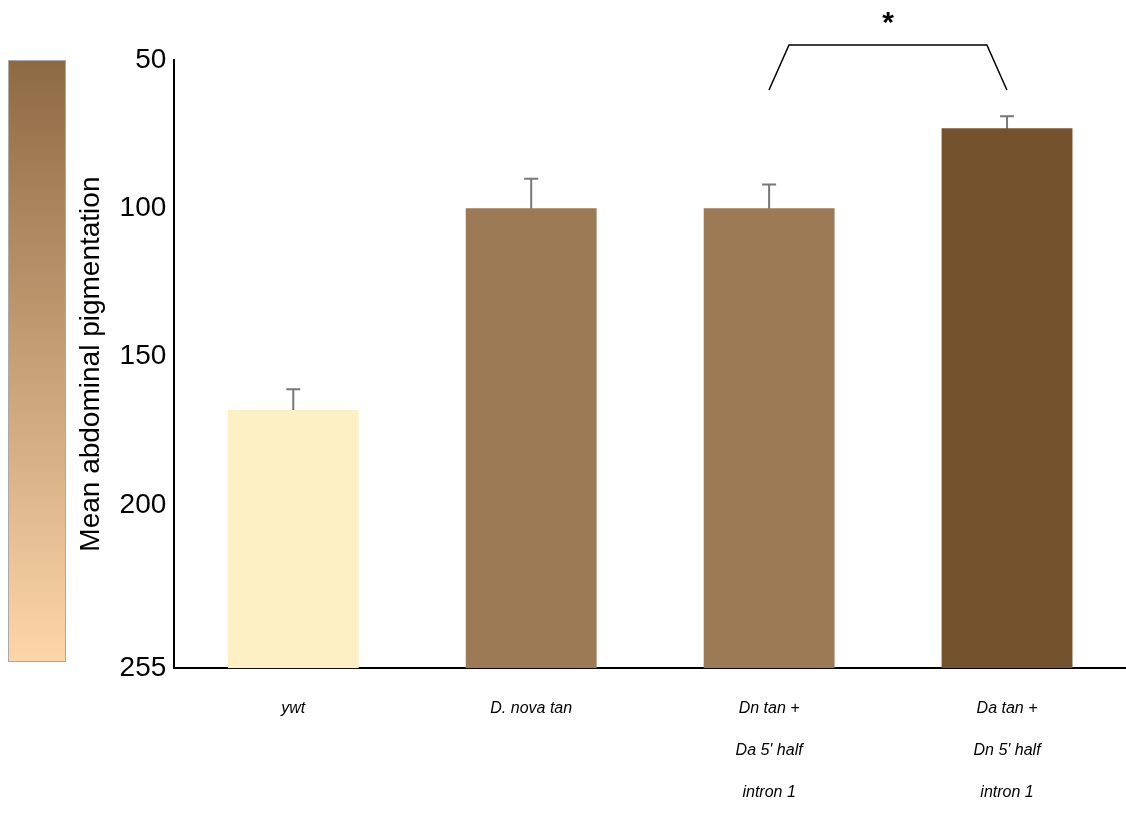 The width and height of the screenshot is (1126, 833). What do you see at coordinates (1007, 749) in the screenshot?
I see `category-label: Da tan + Dn 5' half intron 1` at bounding box center [1007, 749].